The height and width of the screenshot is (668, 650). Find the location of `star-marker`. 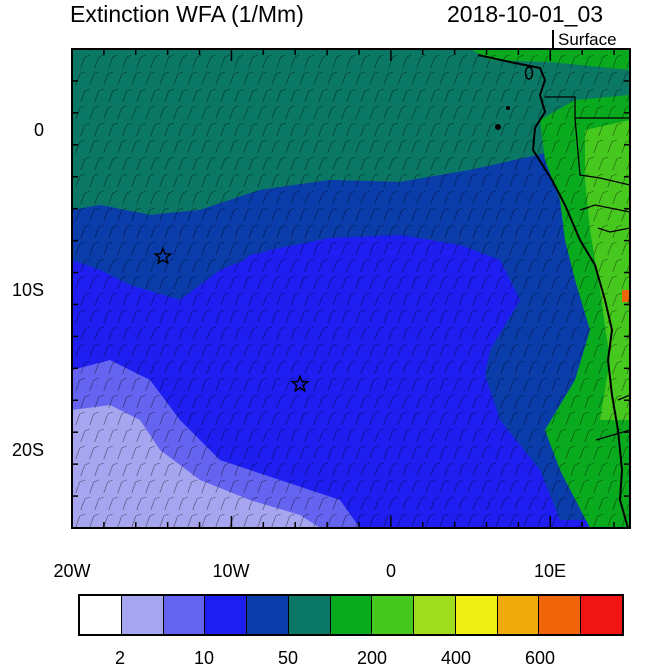

star-marker is located at coordinates (300, 383).